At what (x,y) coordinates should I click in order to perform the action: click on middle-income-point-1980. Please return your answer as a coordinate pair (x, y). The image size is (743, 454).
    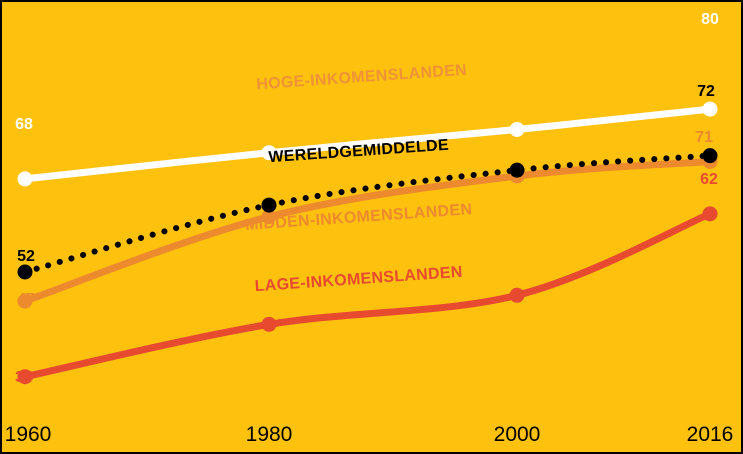
    Looking at the image, I should click on (269, 217).